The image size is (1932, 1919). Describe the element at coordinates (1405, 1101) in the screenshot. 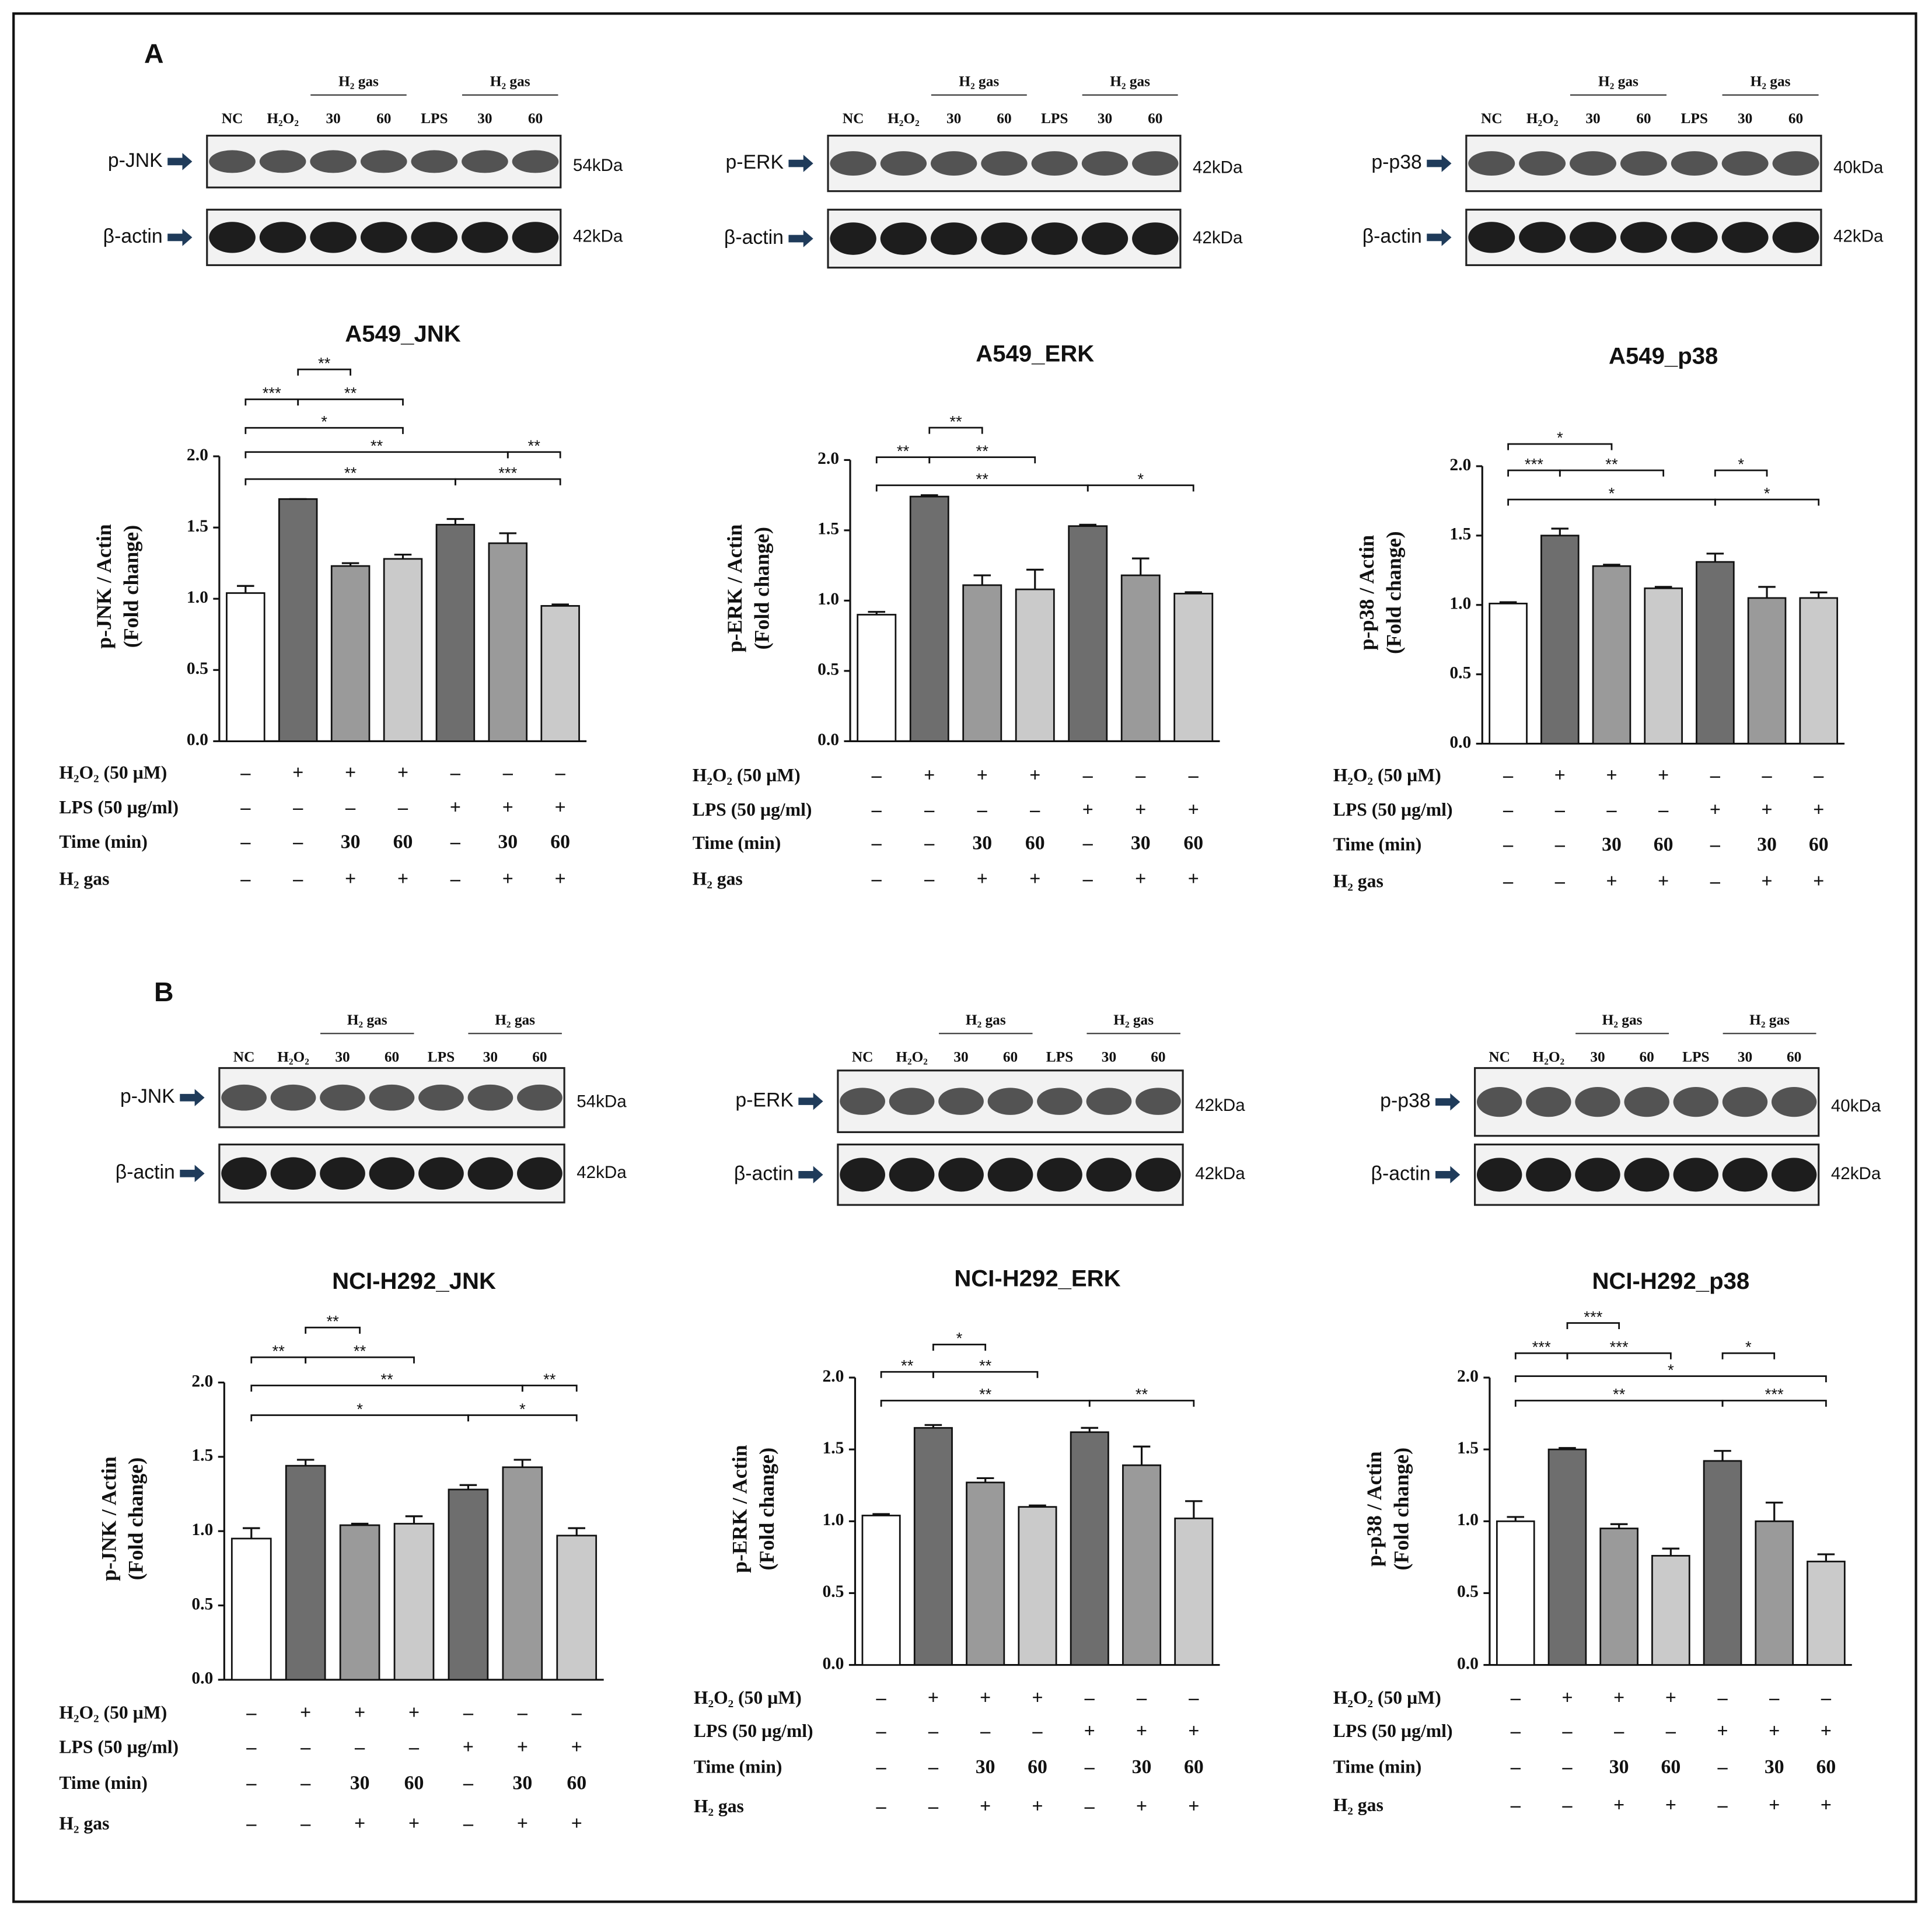

I see `blot-row-label: p-p38` at that location.